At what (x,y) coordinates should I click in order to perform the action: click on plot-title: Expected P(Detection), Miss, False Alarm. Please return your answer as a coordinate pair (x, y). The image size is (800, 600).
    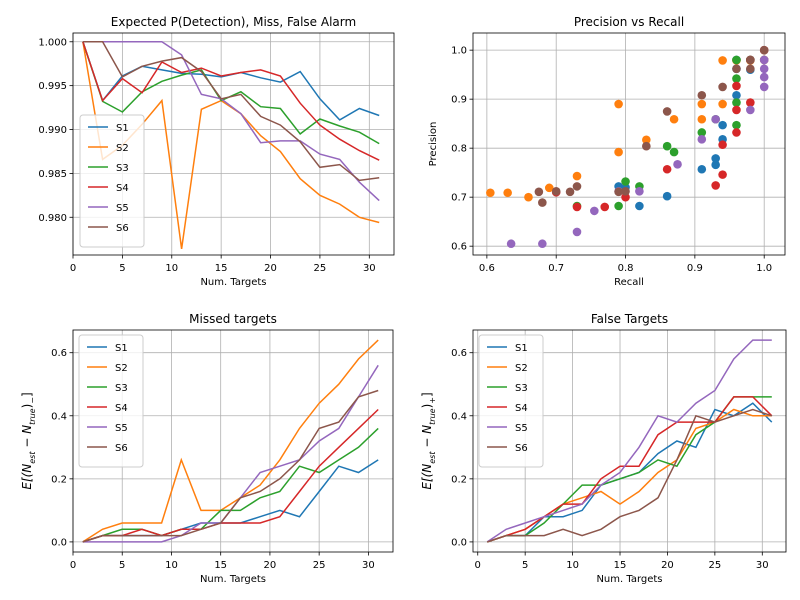
    Looking at the image, I should click on (233, 22).